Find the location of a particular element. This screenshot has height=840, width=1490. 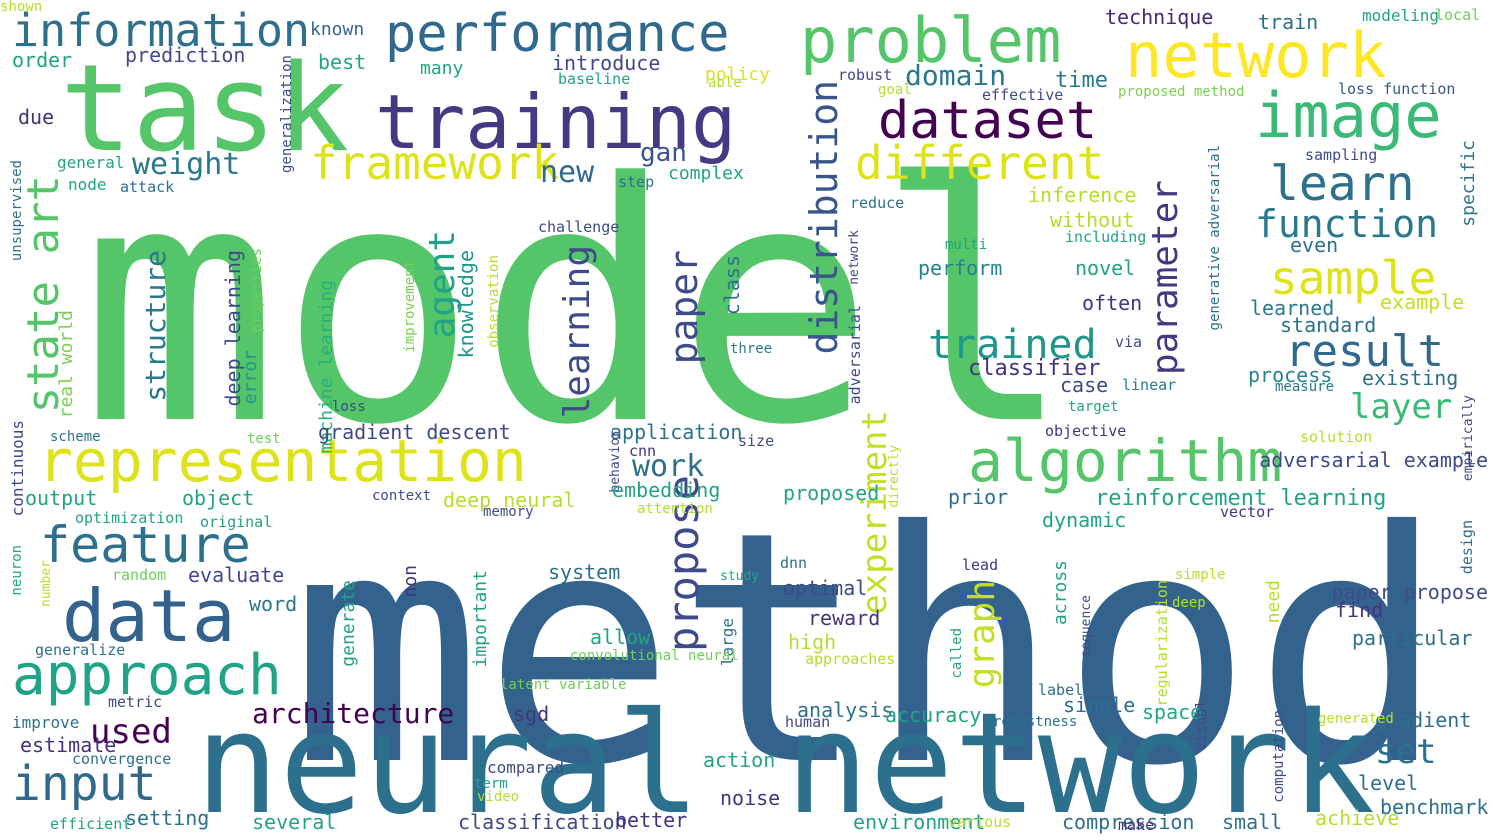

word: baseline is located at coordinates (594, 79).